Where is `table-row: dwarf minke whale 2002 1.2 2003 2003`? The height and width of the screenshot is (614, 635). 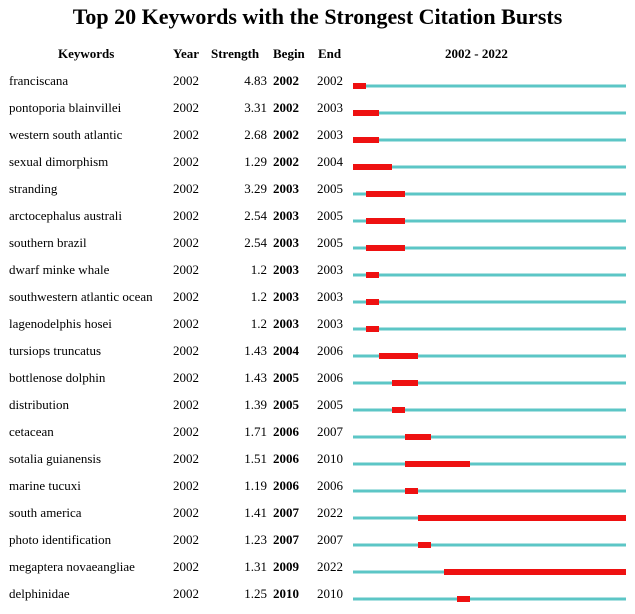
table-row: dwarf minke whale 2002 1.2 2003 2003 is located at coordinates (317, 274).